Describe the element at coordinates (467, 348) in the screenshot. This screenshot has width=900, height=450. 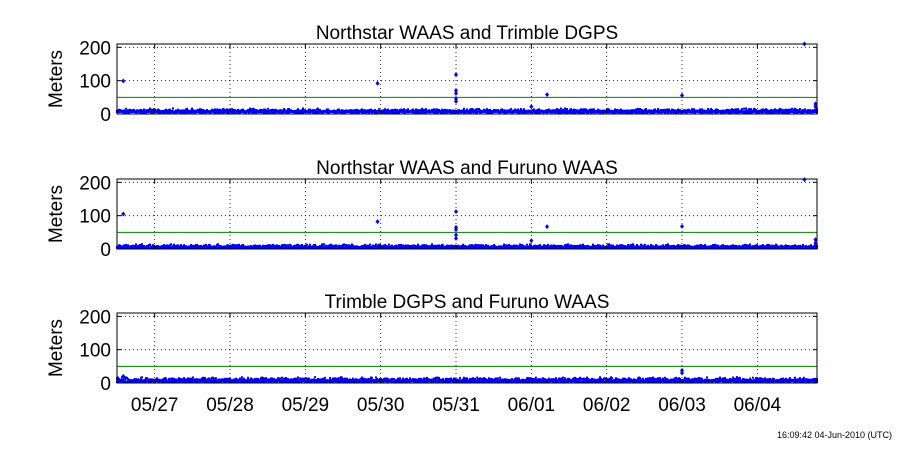
I see `plot-area` at that location.